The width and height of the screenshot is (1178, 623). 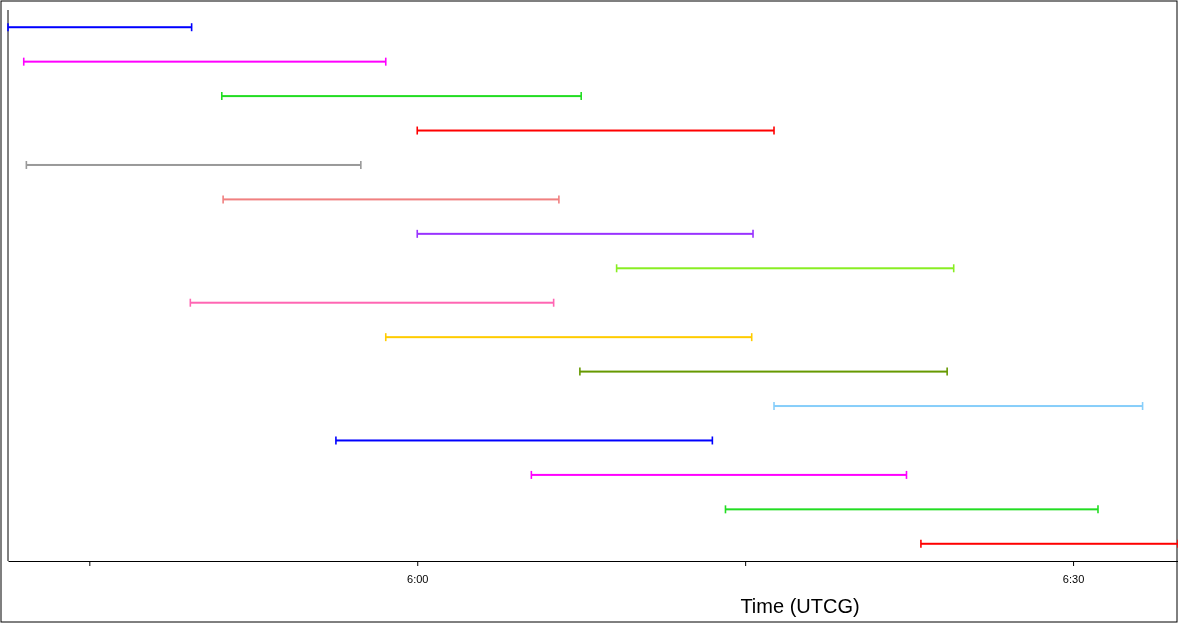 What do you see at coordinates (800, 606) in the screenshot?
I see `x-axis-title: Time (UTCG)` at bounding box center [800, 606].